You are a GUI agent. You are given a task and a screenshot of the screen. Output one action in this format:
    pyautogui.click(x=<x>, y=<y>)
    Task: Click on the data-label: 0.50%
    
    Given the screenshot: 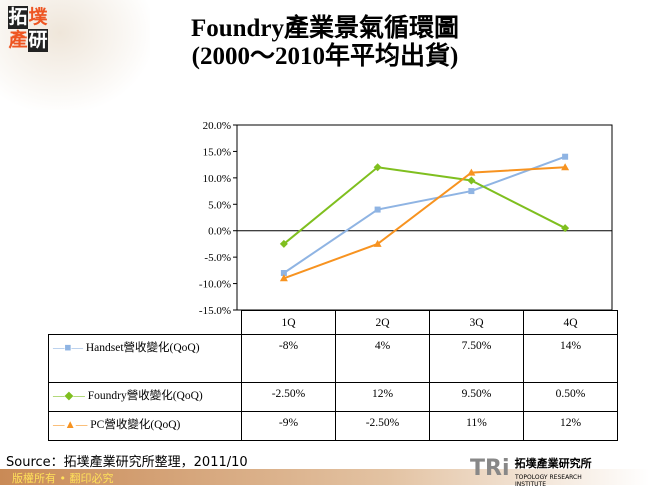 What is the action you would take?
    pyautogui.click(x=570, y=397)
    